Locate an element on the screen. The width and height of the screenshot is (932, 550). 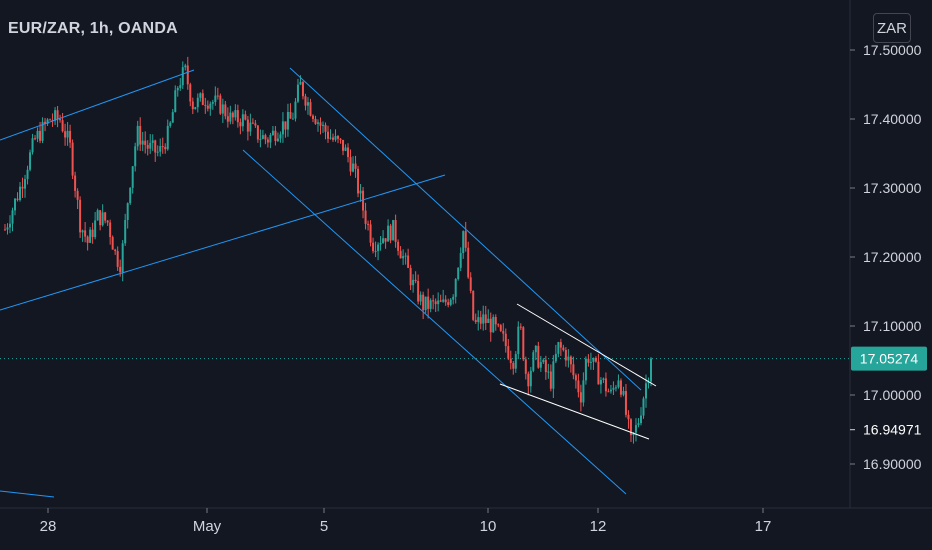
lower-left-trendline is located at coordinates (27, 494).